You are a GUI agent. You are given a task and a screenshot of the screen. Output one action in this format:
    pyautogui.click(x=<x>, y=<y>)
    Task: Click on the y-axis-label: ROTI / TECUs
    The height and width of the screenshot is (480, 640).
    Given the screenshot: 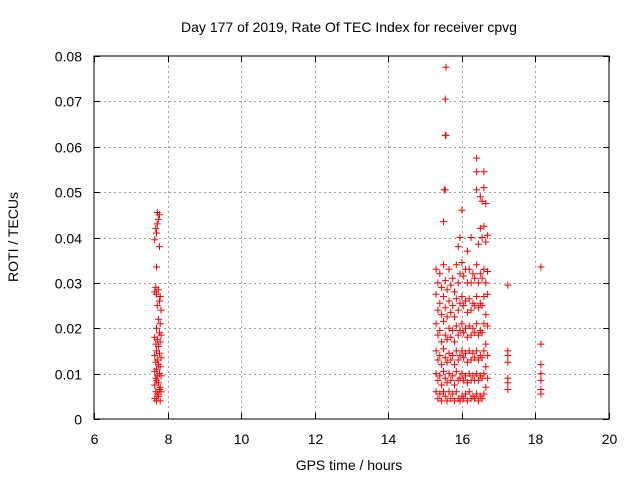 What is the action you would take?
    pyautogui.click(x=13, y=237)
    